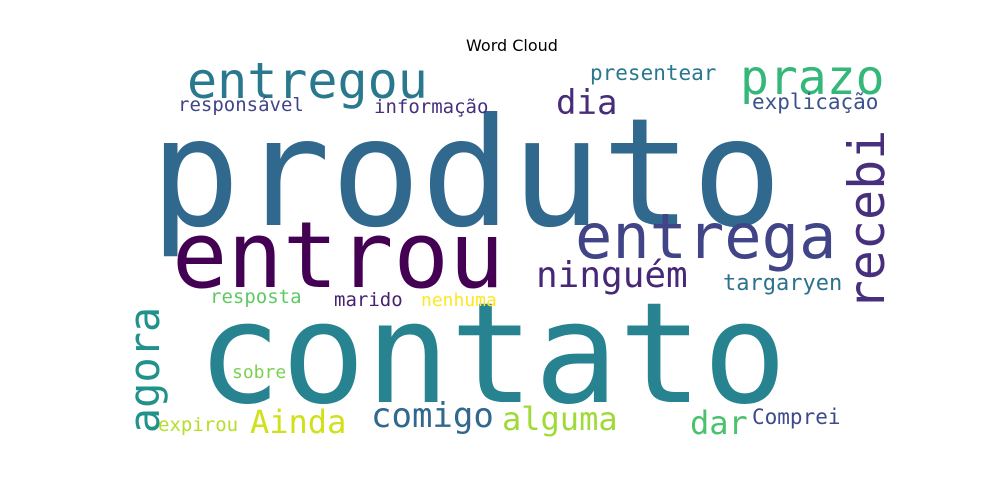  I want to click on word-9: dia, so click(586, 103).